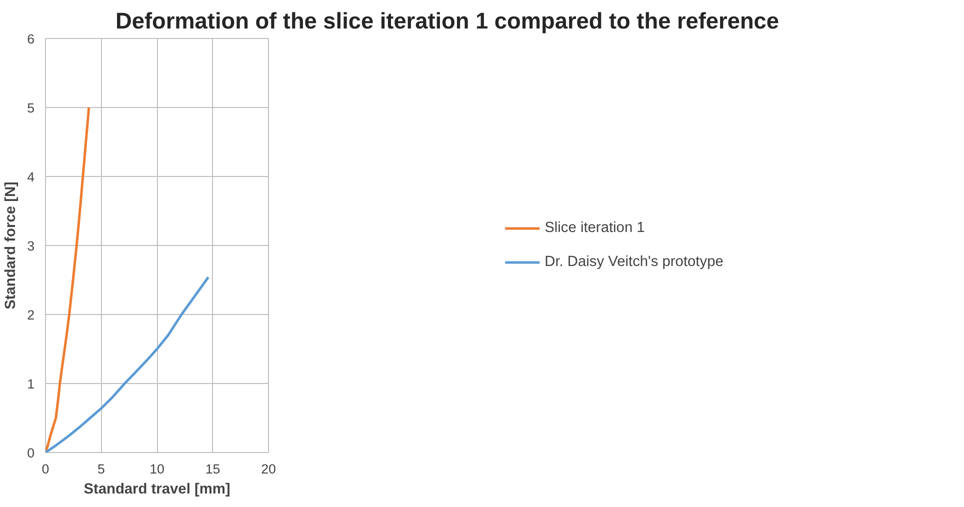 The image size is (964, 507). I want to click on y-tick-label: 5, so click(31, 108).